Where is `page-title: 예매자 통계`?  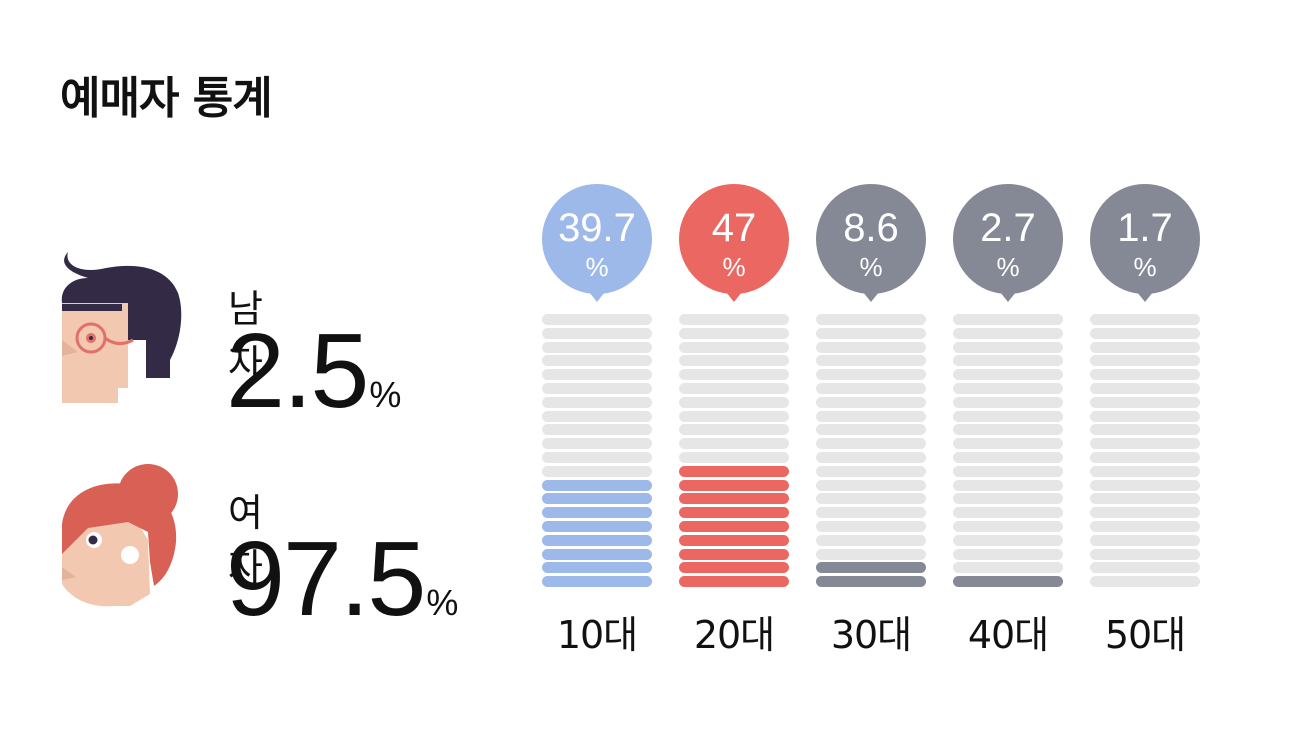 page-title: 예매자 통계 is located at coordinates (166, 98).